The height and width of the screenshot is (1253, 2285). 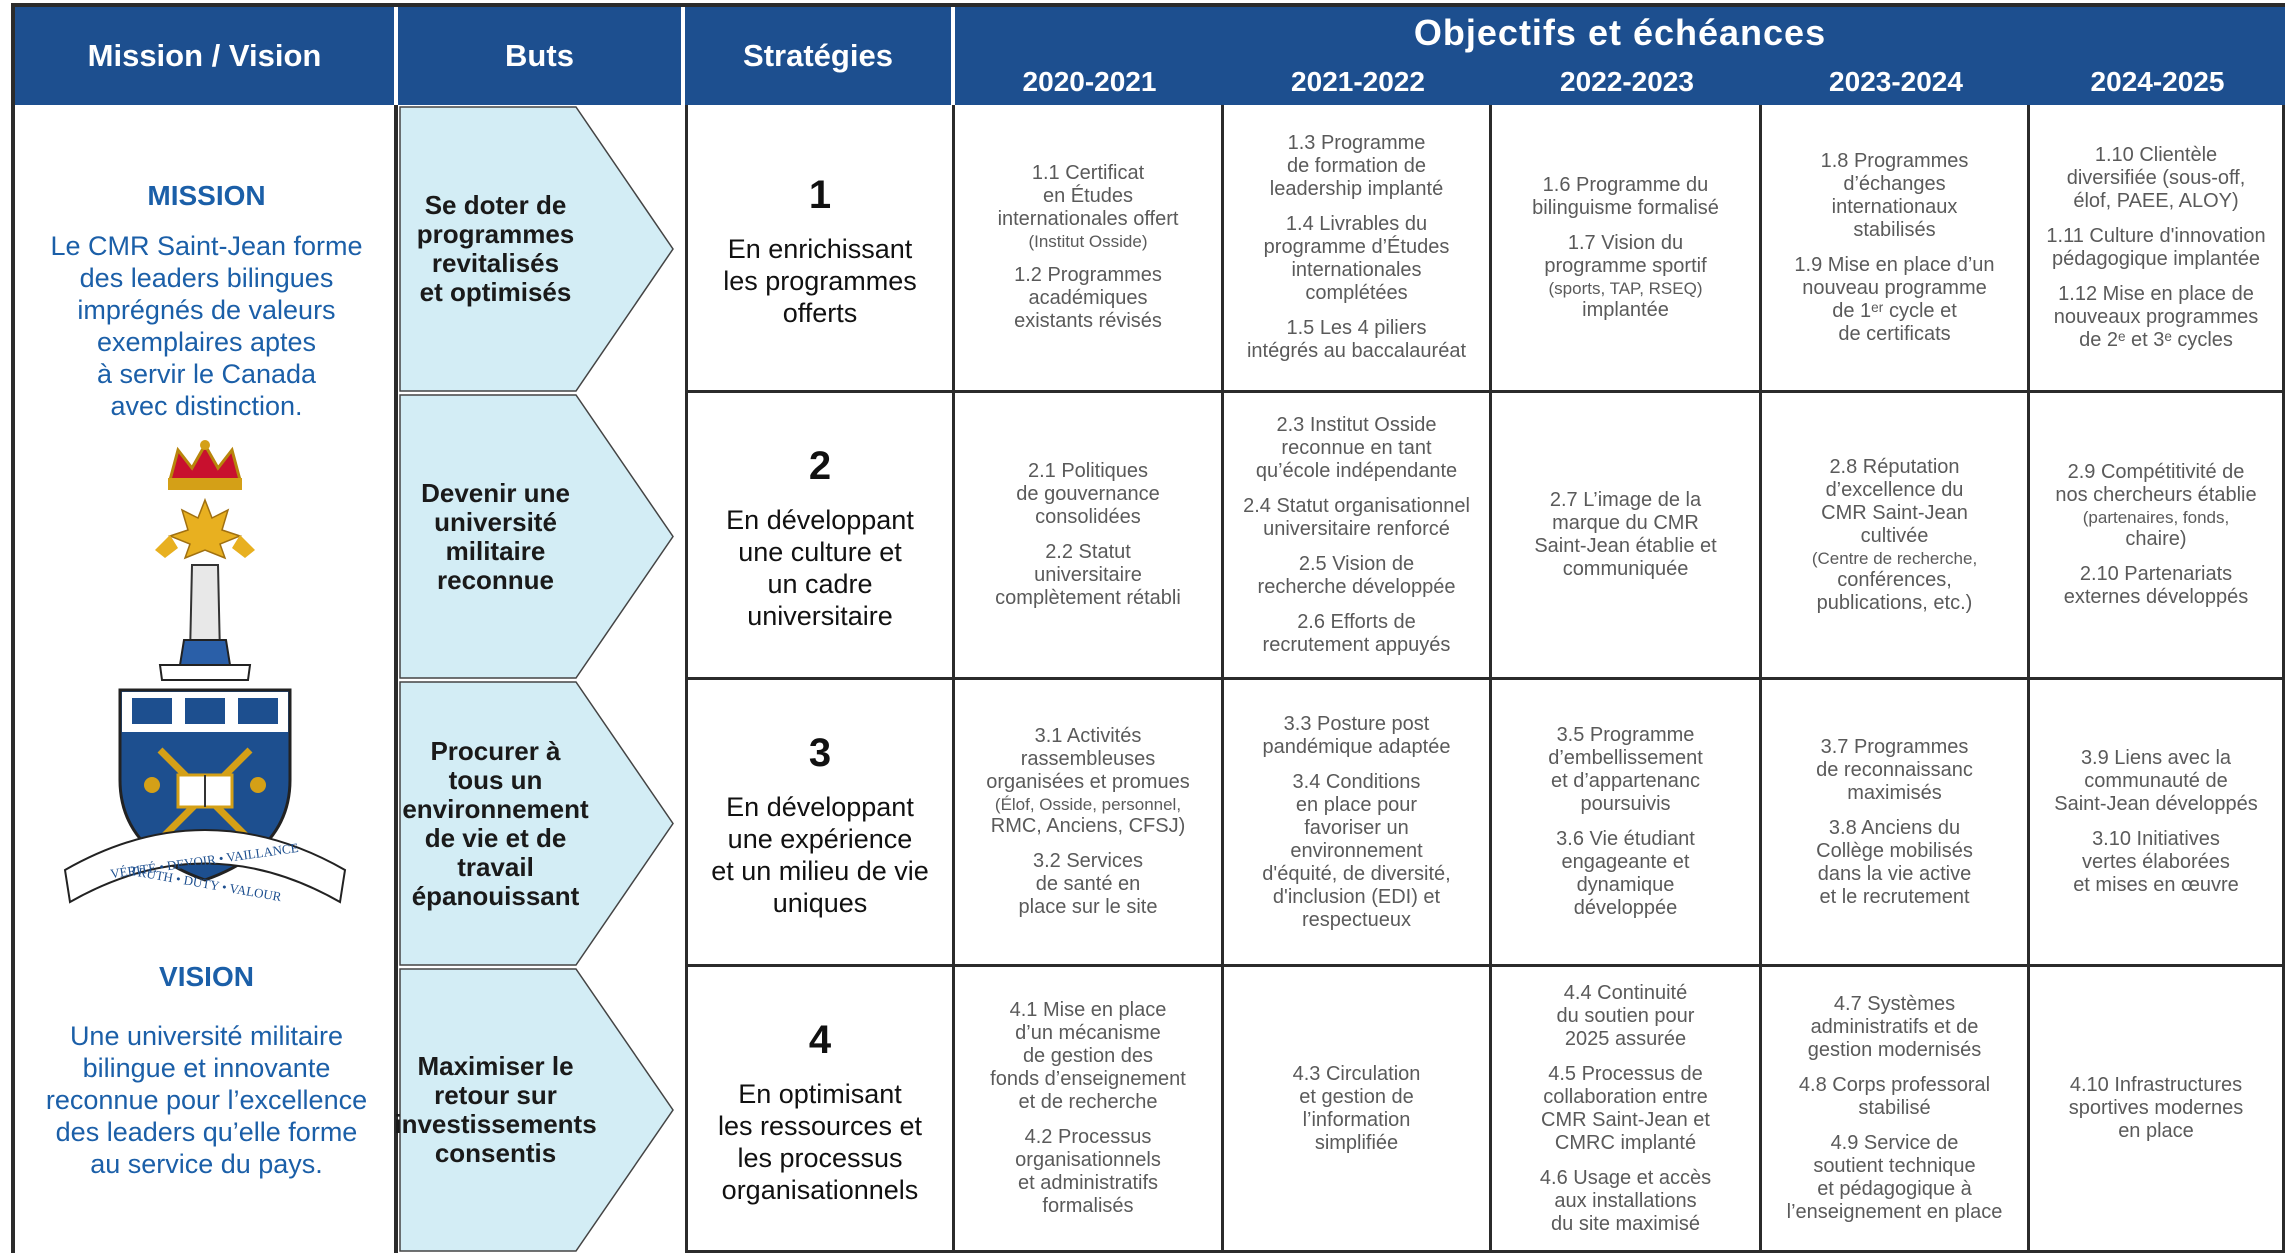 I want to click on objective-line: et mises en œuvre, so click(x=2156, y=885).